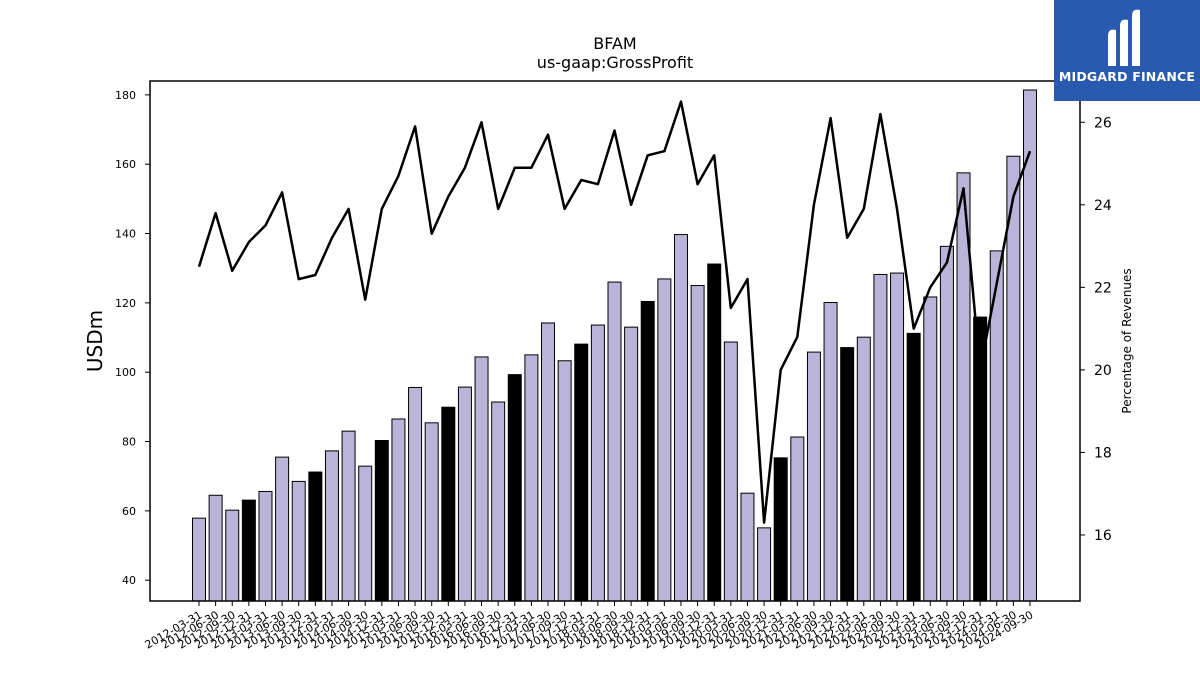 The width and height of the screenshot is (1200, 675). Describe the element at coordinates (125, 372) in the screenshot. I see `y-tick-label: 100` at that location.